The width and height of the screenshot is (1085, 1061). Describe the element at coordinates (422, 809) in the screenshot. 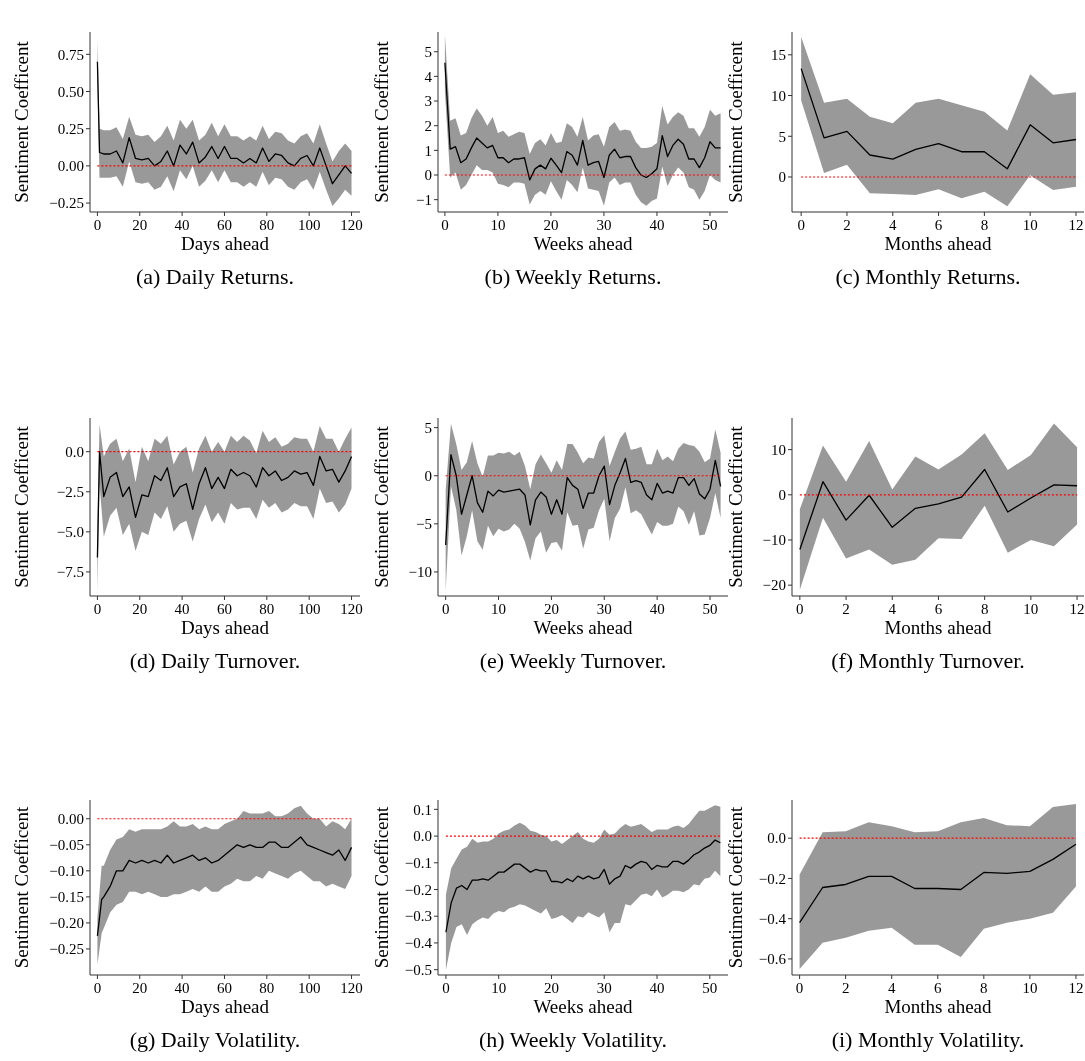

I see `y-tick-label: 0.1` at that location.